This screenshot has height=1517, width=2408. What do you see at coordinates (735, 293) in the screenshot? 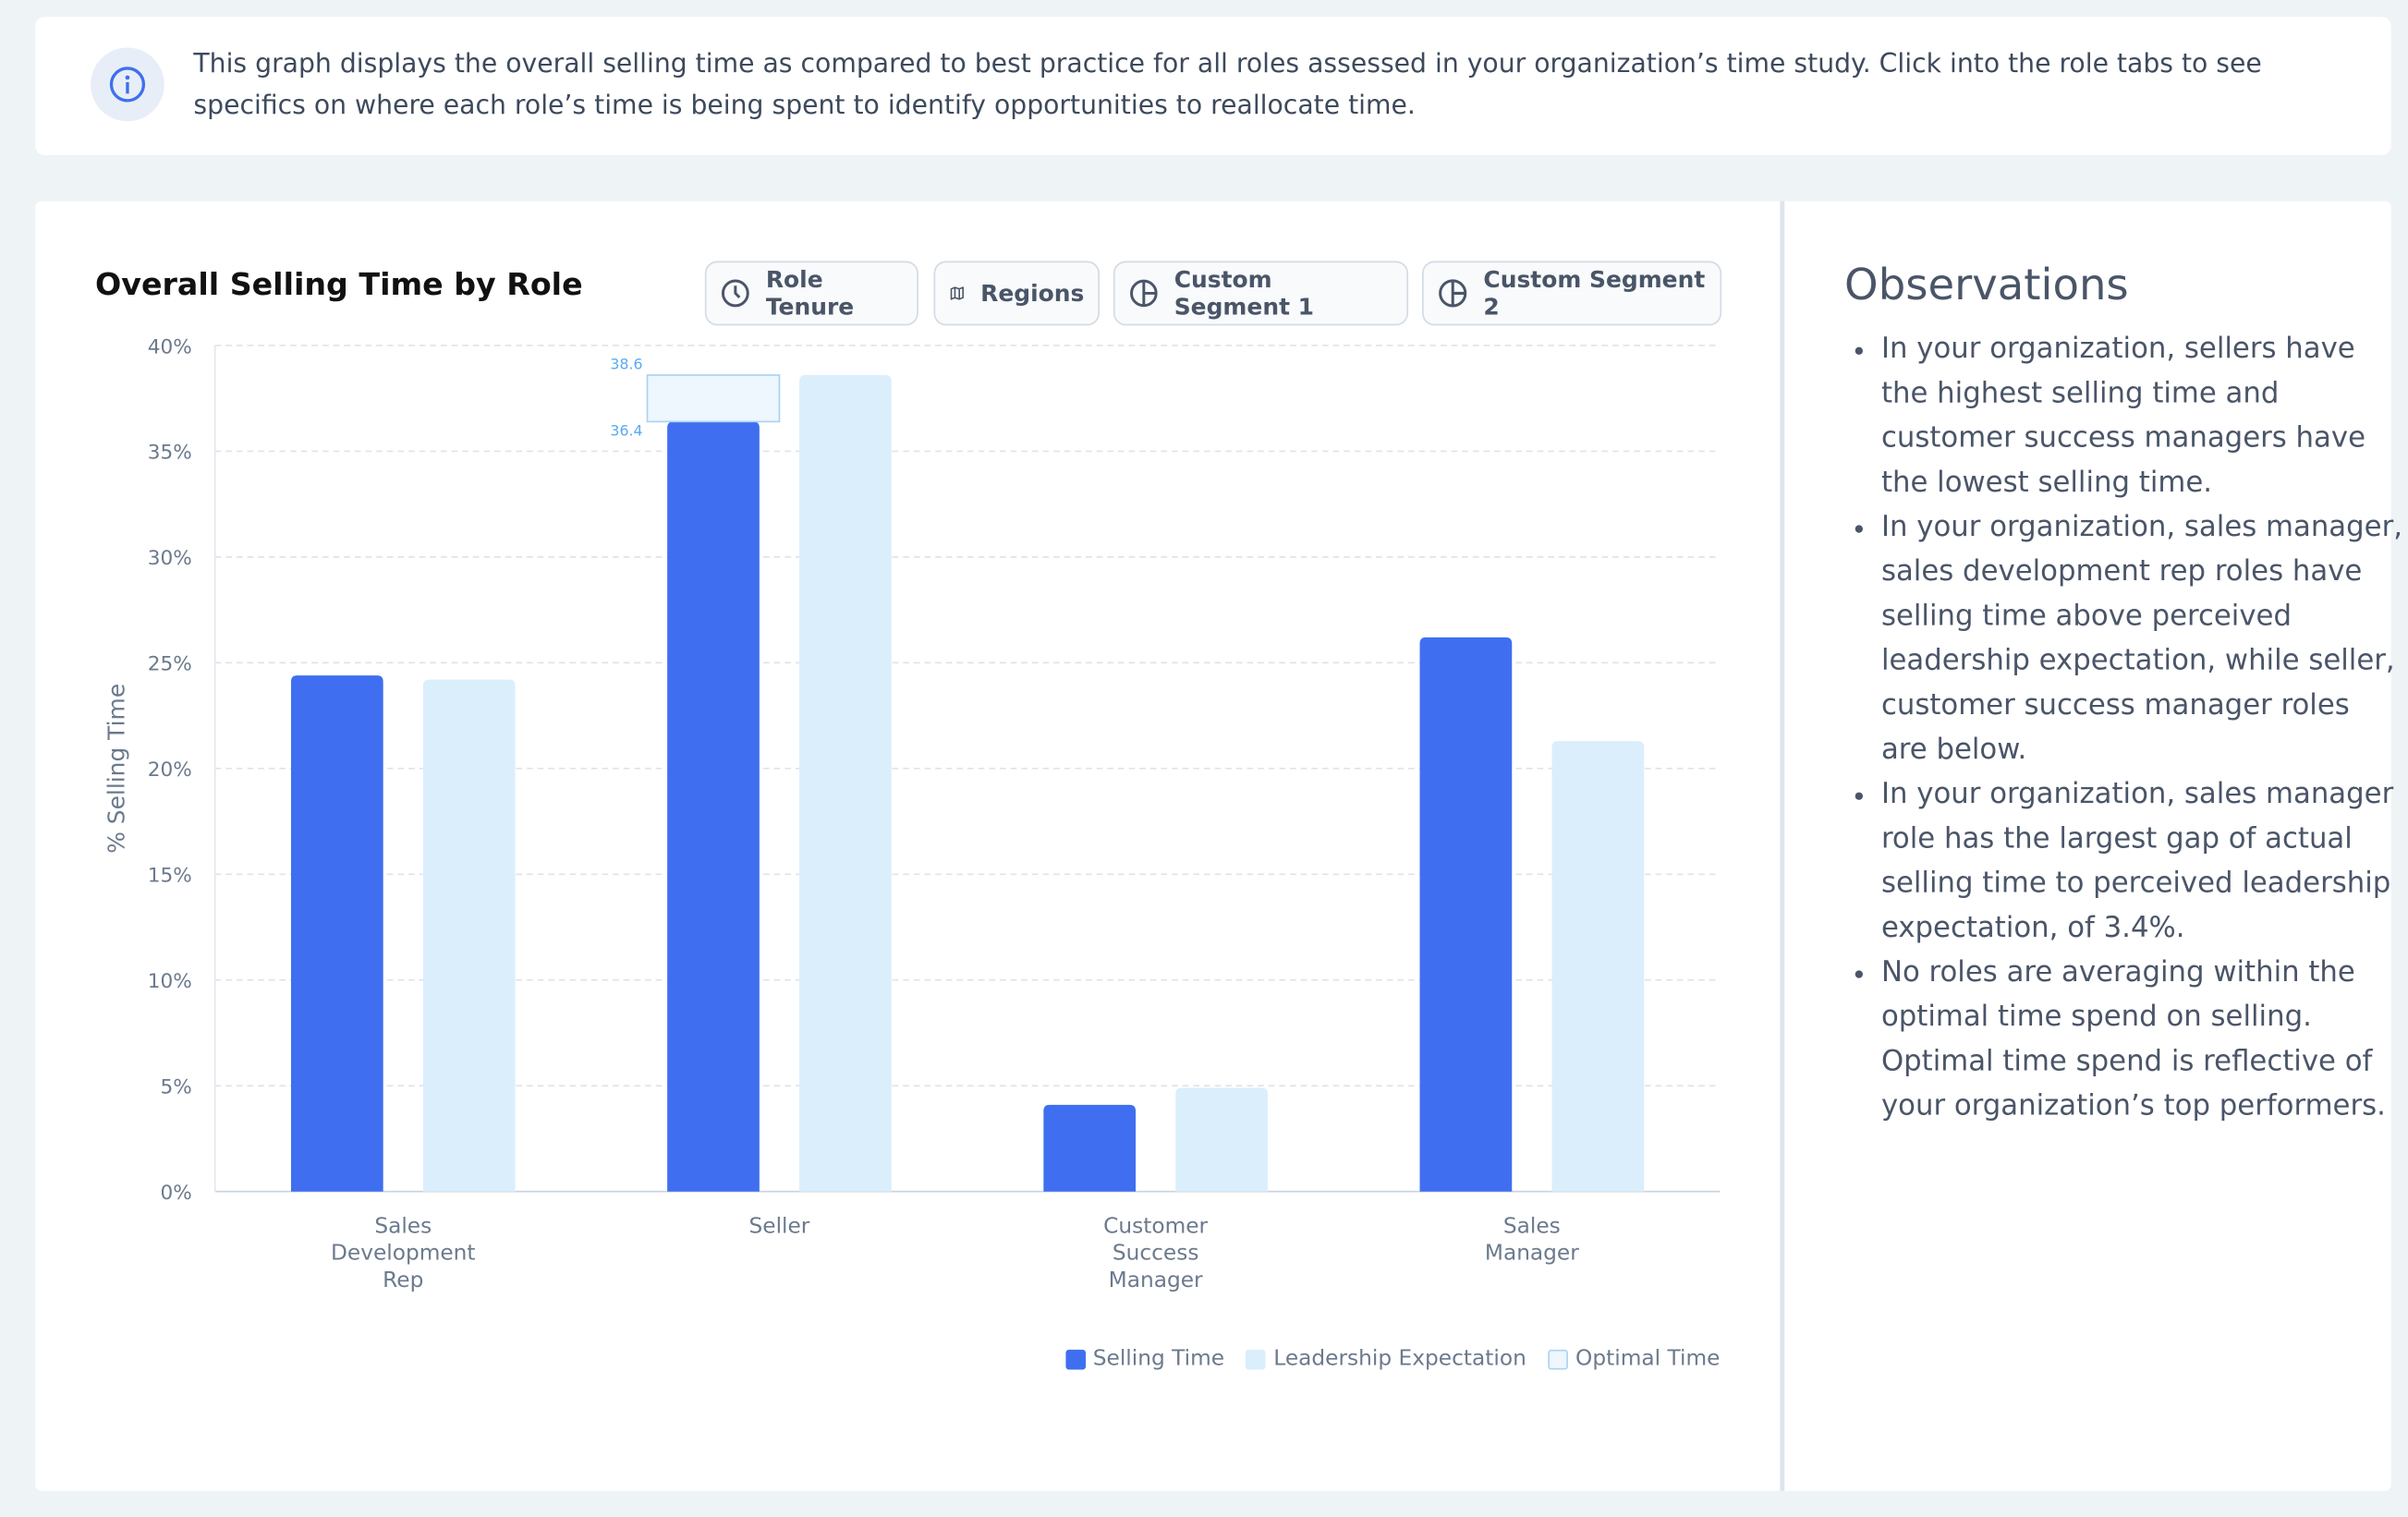
I see `clock-icon` at bounding box center [735, 293].